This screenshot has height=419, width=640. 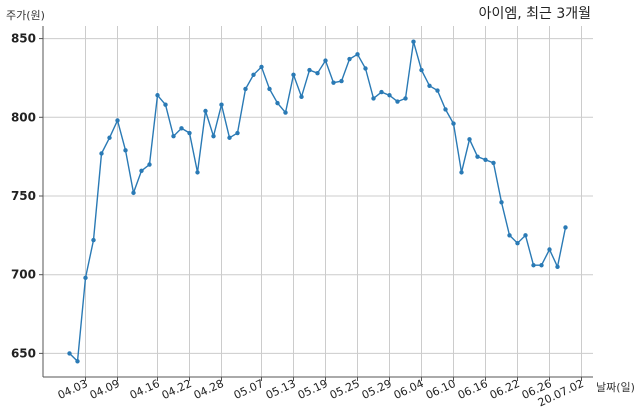 I want to click on y-tick-label: 750, so click(x=23, y=196).